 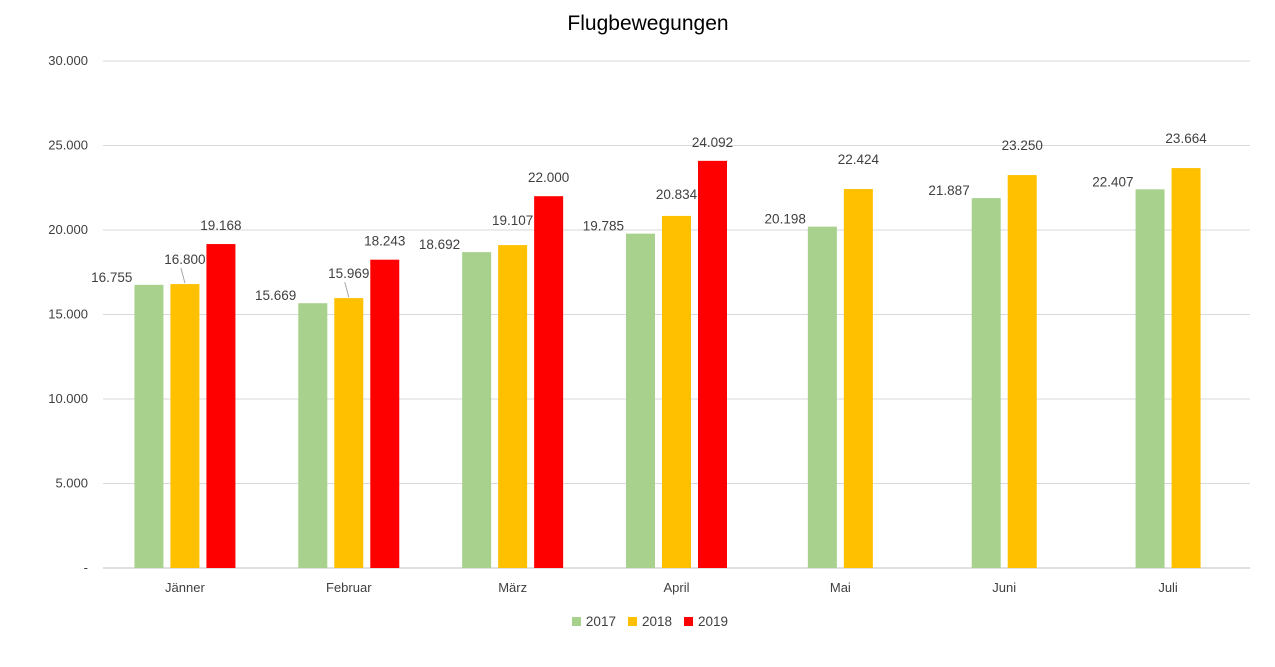 I want to click on data-label-2019-3: 22.000, so click(x=548, y=177).